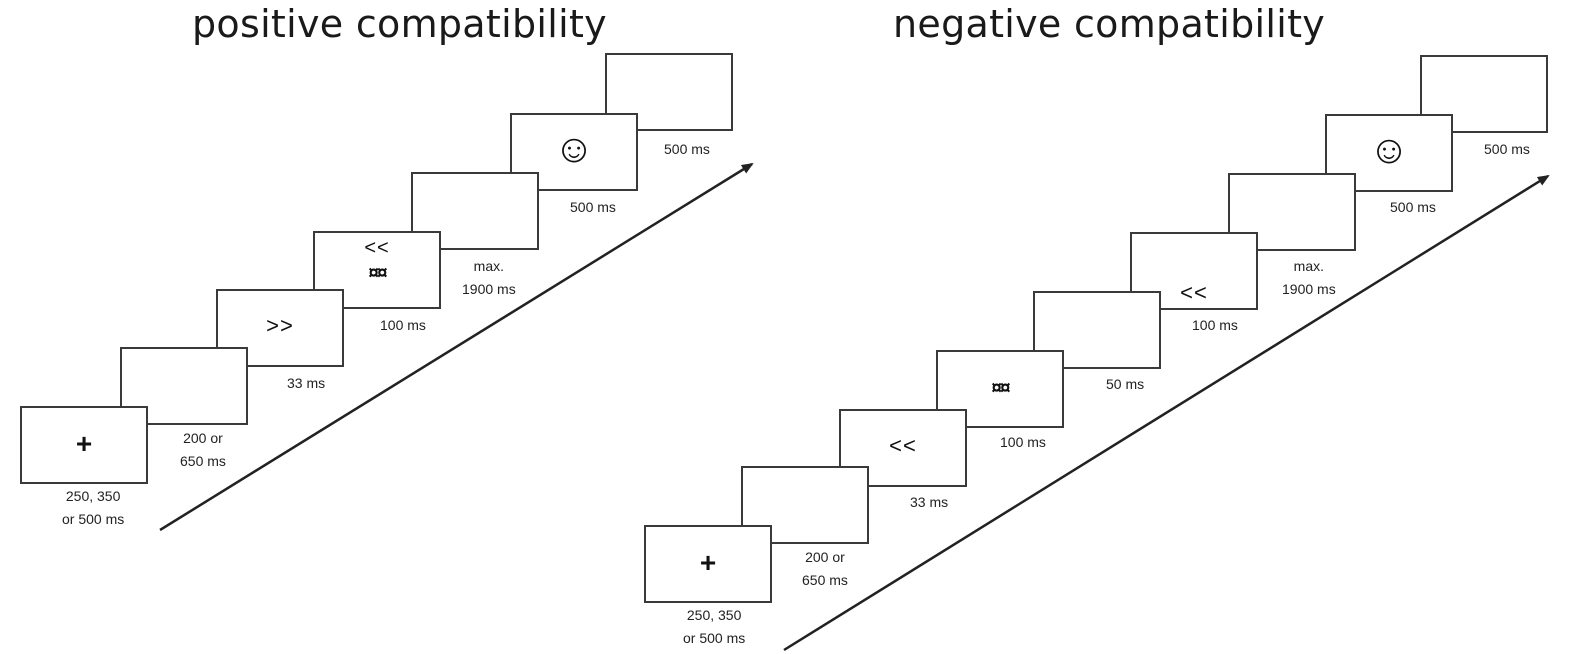  Describe the element at coordinates (903, 445) in the screenshot. I see `prime-arrows: <<` at that location.